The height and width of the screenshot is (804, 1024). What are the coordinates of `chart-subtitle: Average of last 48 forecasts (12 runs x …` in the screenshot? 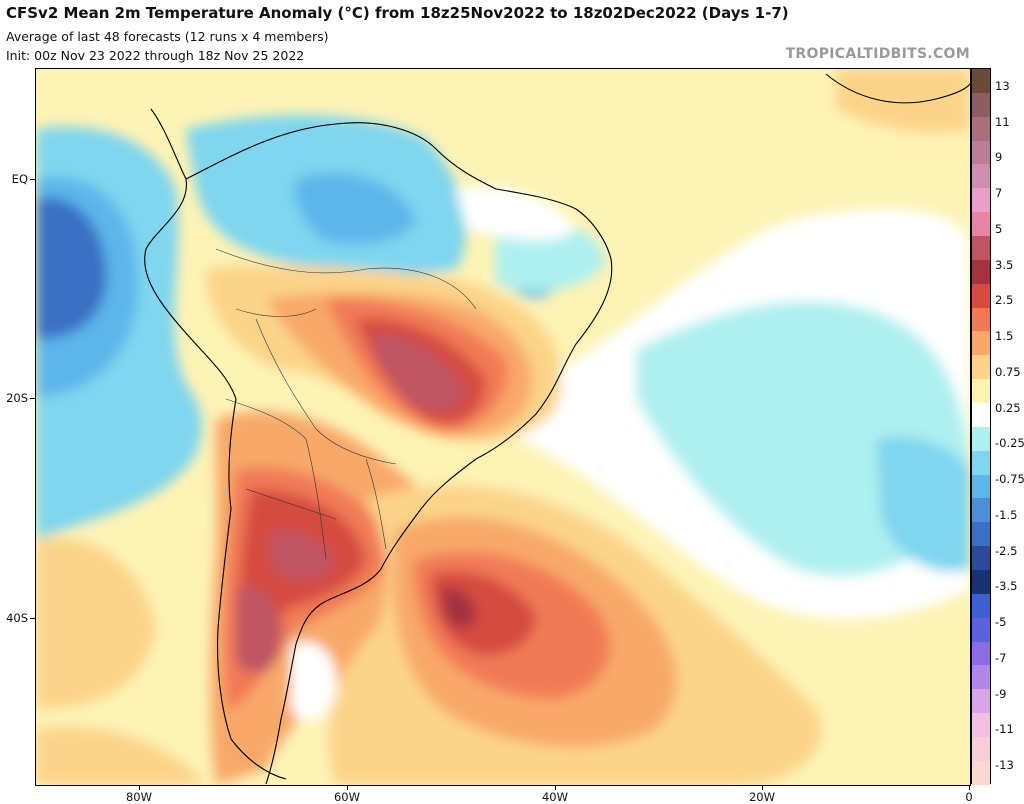 It's located at (167, 36).